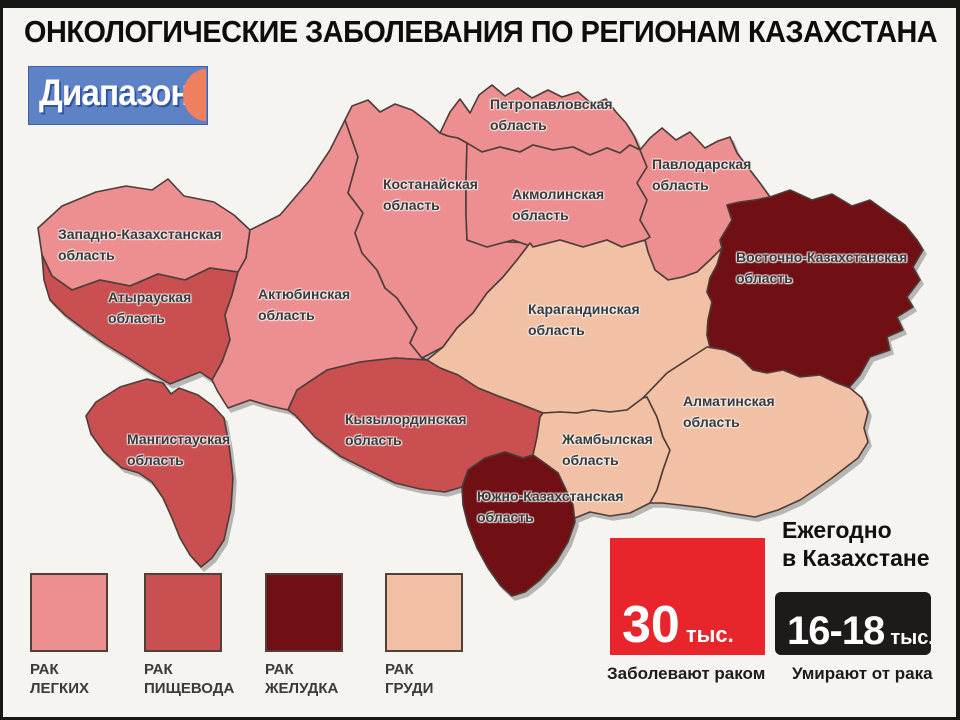  Describe the element at coordinates (862, 673) in the screenshot. I see `mortality-caption: Умирают от рака` at that location.